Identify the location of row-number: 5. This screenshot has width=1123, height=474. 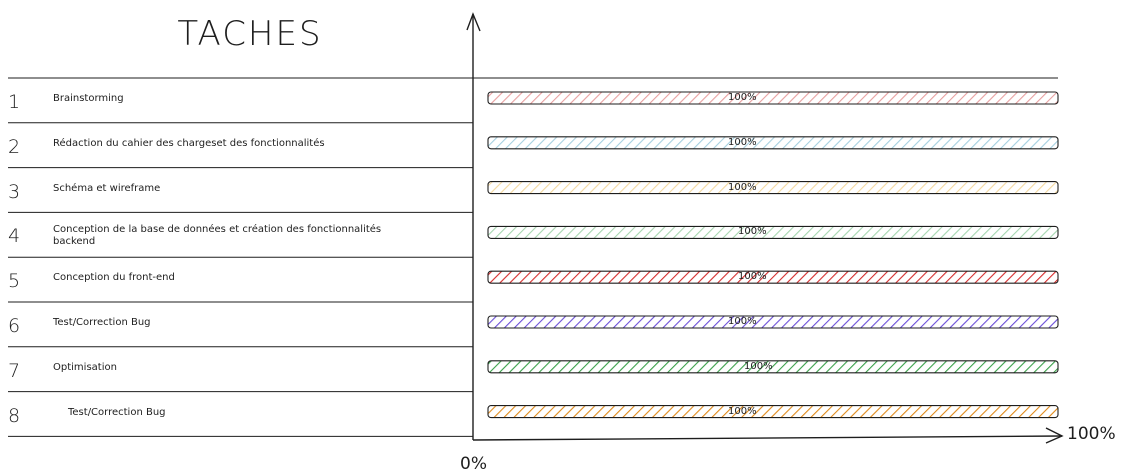
(14, 281).